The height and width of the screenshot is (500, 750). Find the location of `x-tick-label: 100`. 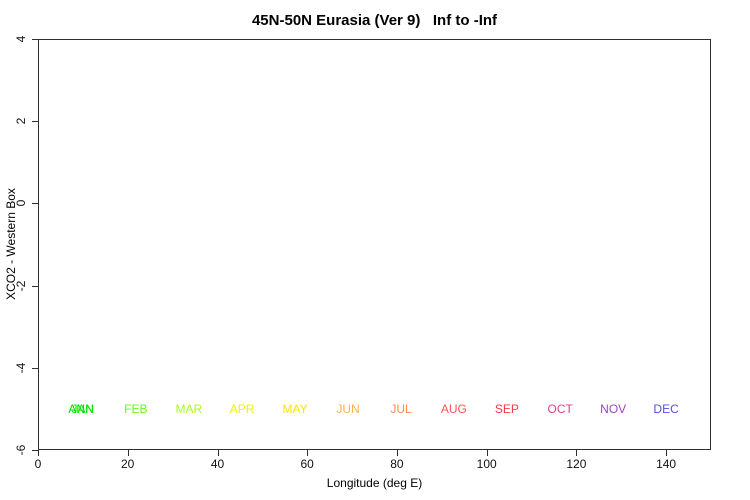

x-tick-label: 100 is located at coordinates (486, 464).